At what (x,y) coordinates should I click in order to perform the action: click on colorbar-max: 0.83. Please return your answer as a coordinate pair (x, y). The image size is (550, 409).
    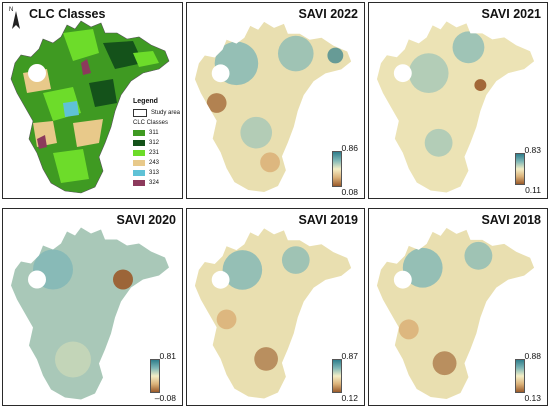
    Looking at the image, I should click on (532, 150).